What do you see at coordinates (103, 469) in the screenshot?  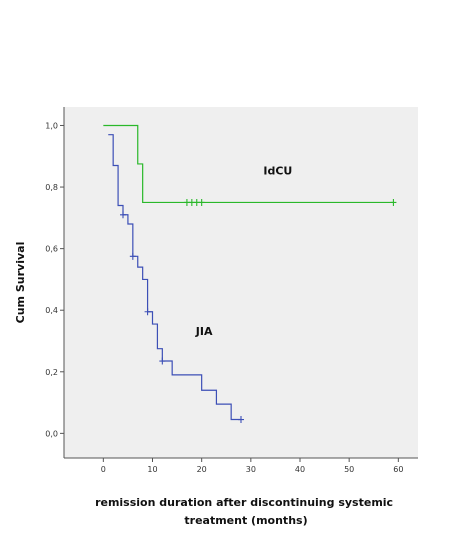 I see `x-tick-label: 0` at bounding box center [103, 469].